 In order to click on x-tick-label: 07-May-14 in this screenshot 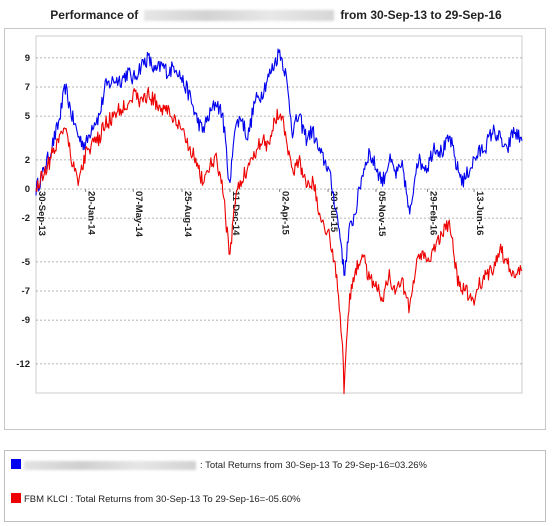, I will do `click(138, 214)`.